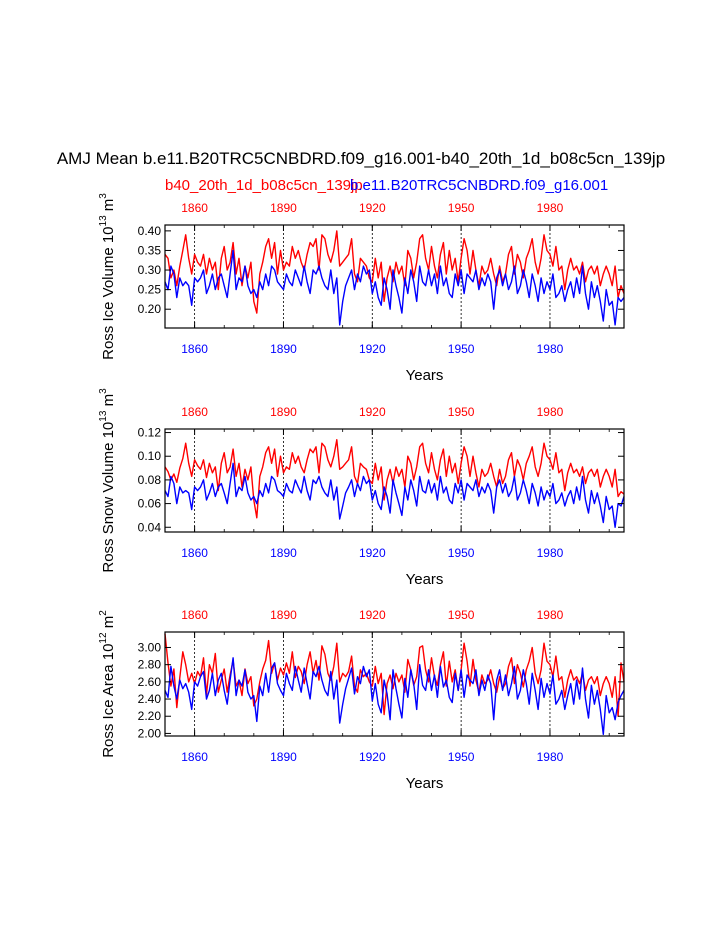  I want to click on panel-1-xtick-label-top: 1980, so click(550, 208).